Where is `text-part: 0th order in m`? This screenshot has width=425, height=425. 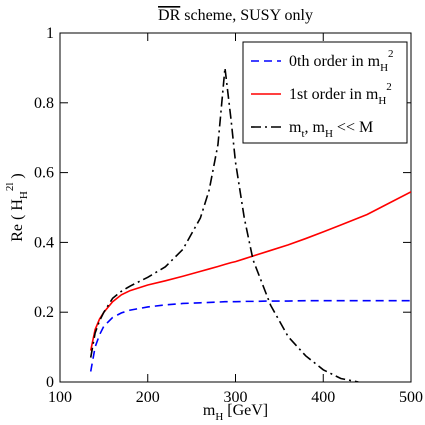
text-part: 0th order in m is located at coordinates (335, 61).